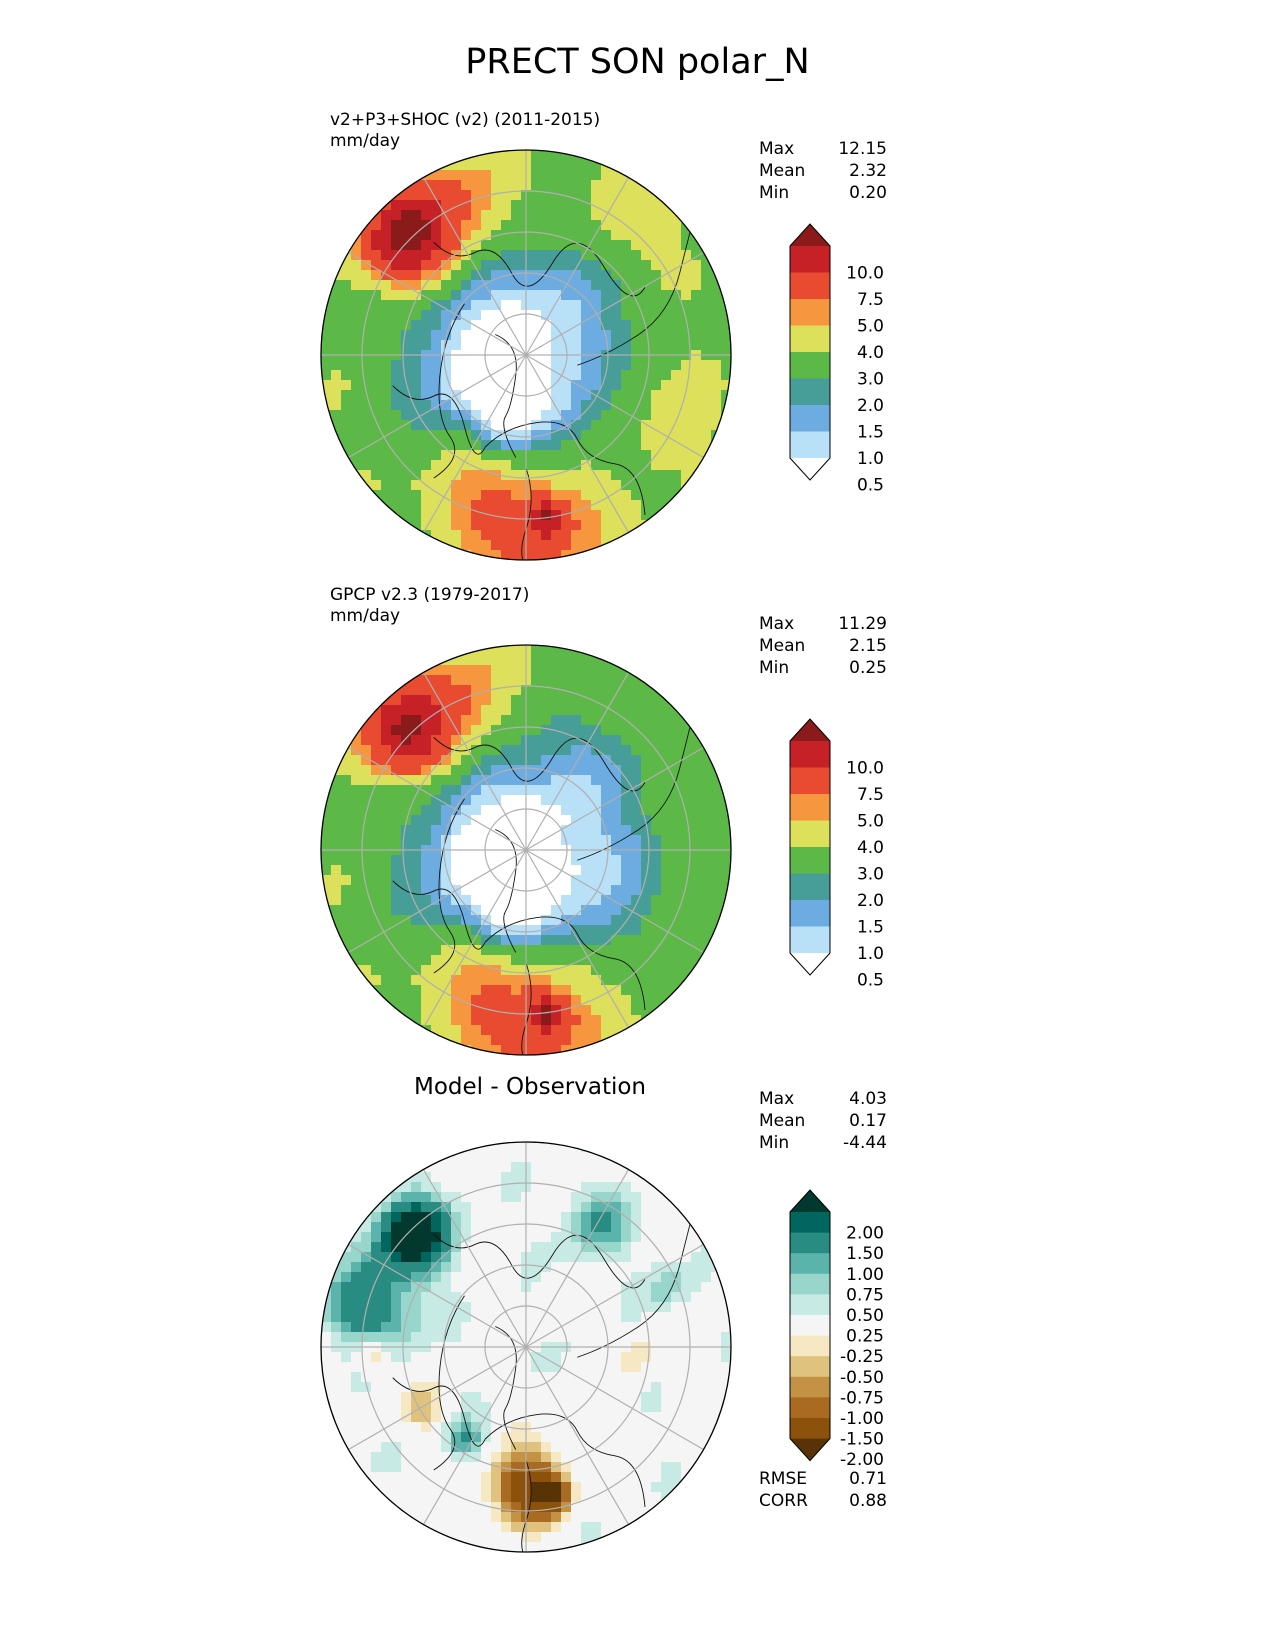 This screenshot has width=1275, height=1650. I want to click on metric-name: CORR, so click(783, 1501).